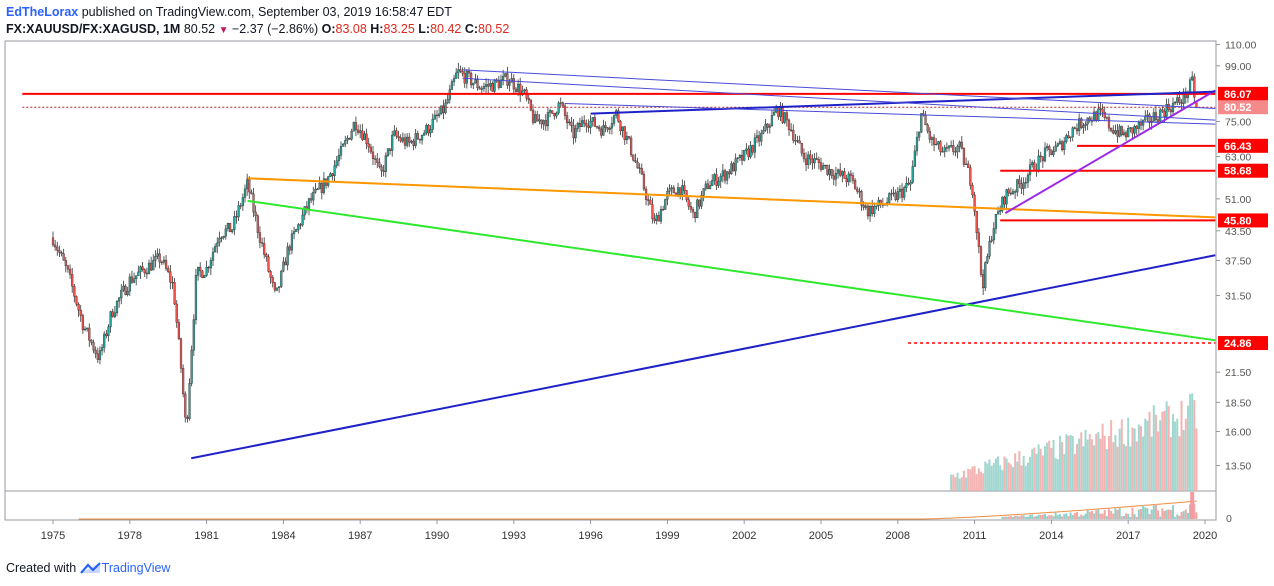  What do you see at coordinates (1238, 344) in the screenshot?
I see `price-label: 24.86` at bounding box center [1238, 344].